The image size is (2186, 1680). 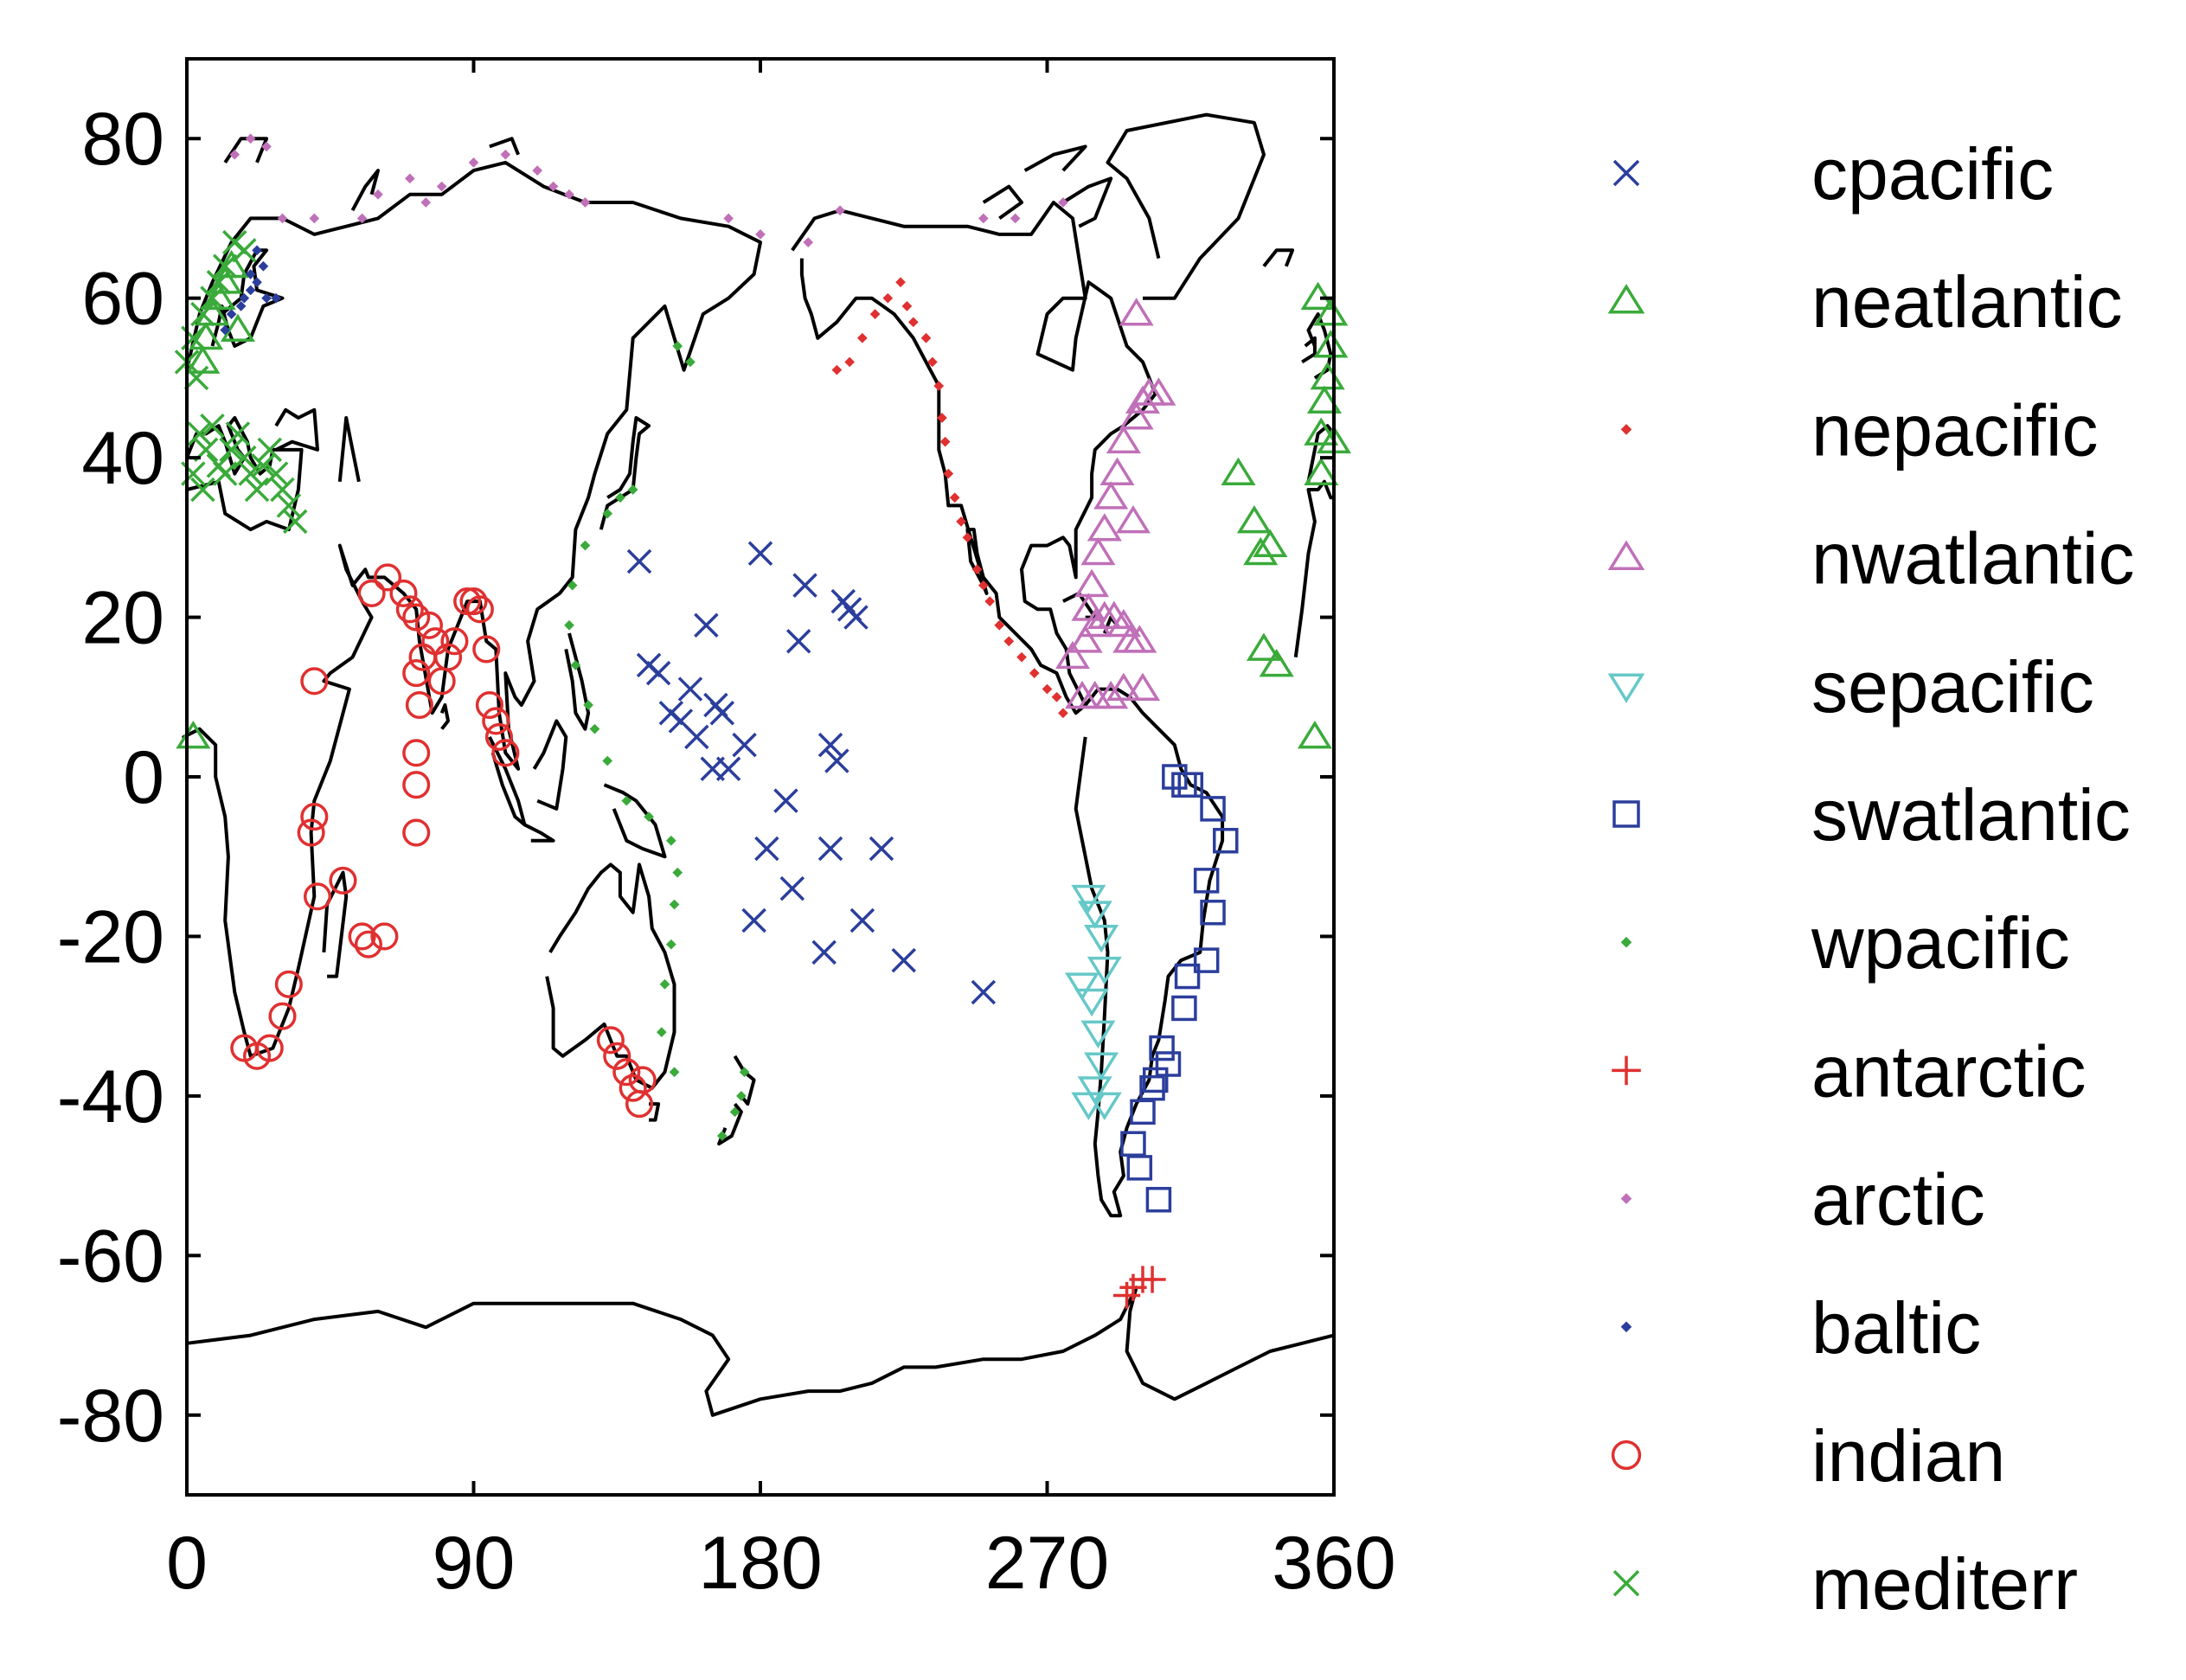 I want to click on y-tick-label: 80, so click(x=123, y=139).